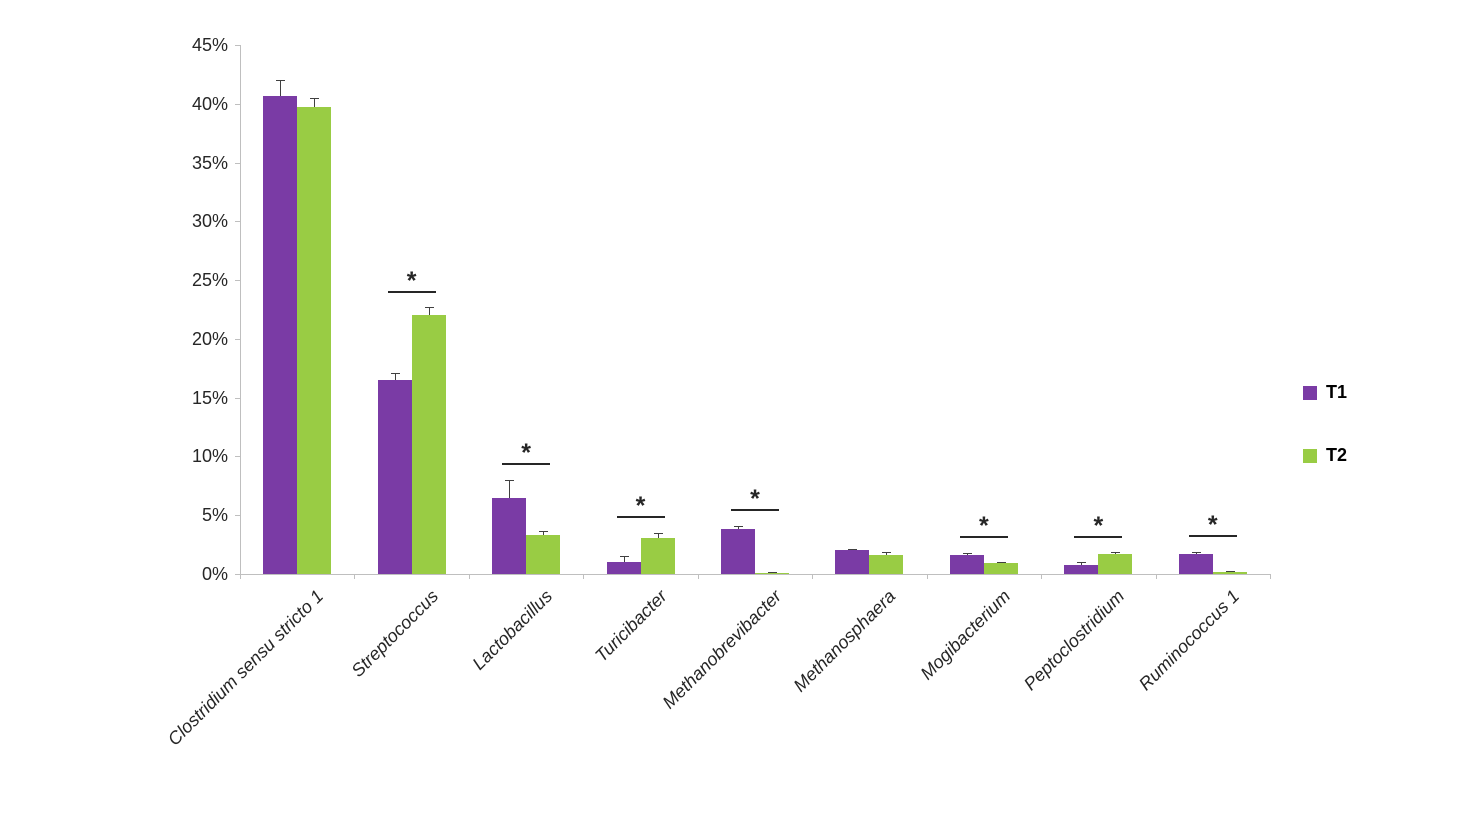  I want to click on x-axis-category-label: Peptoclostridium, so click(1074, 640).